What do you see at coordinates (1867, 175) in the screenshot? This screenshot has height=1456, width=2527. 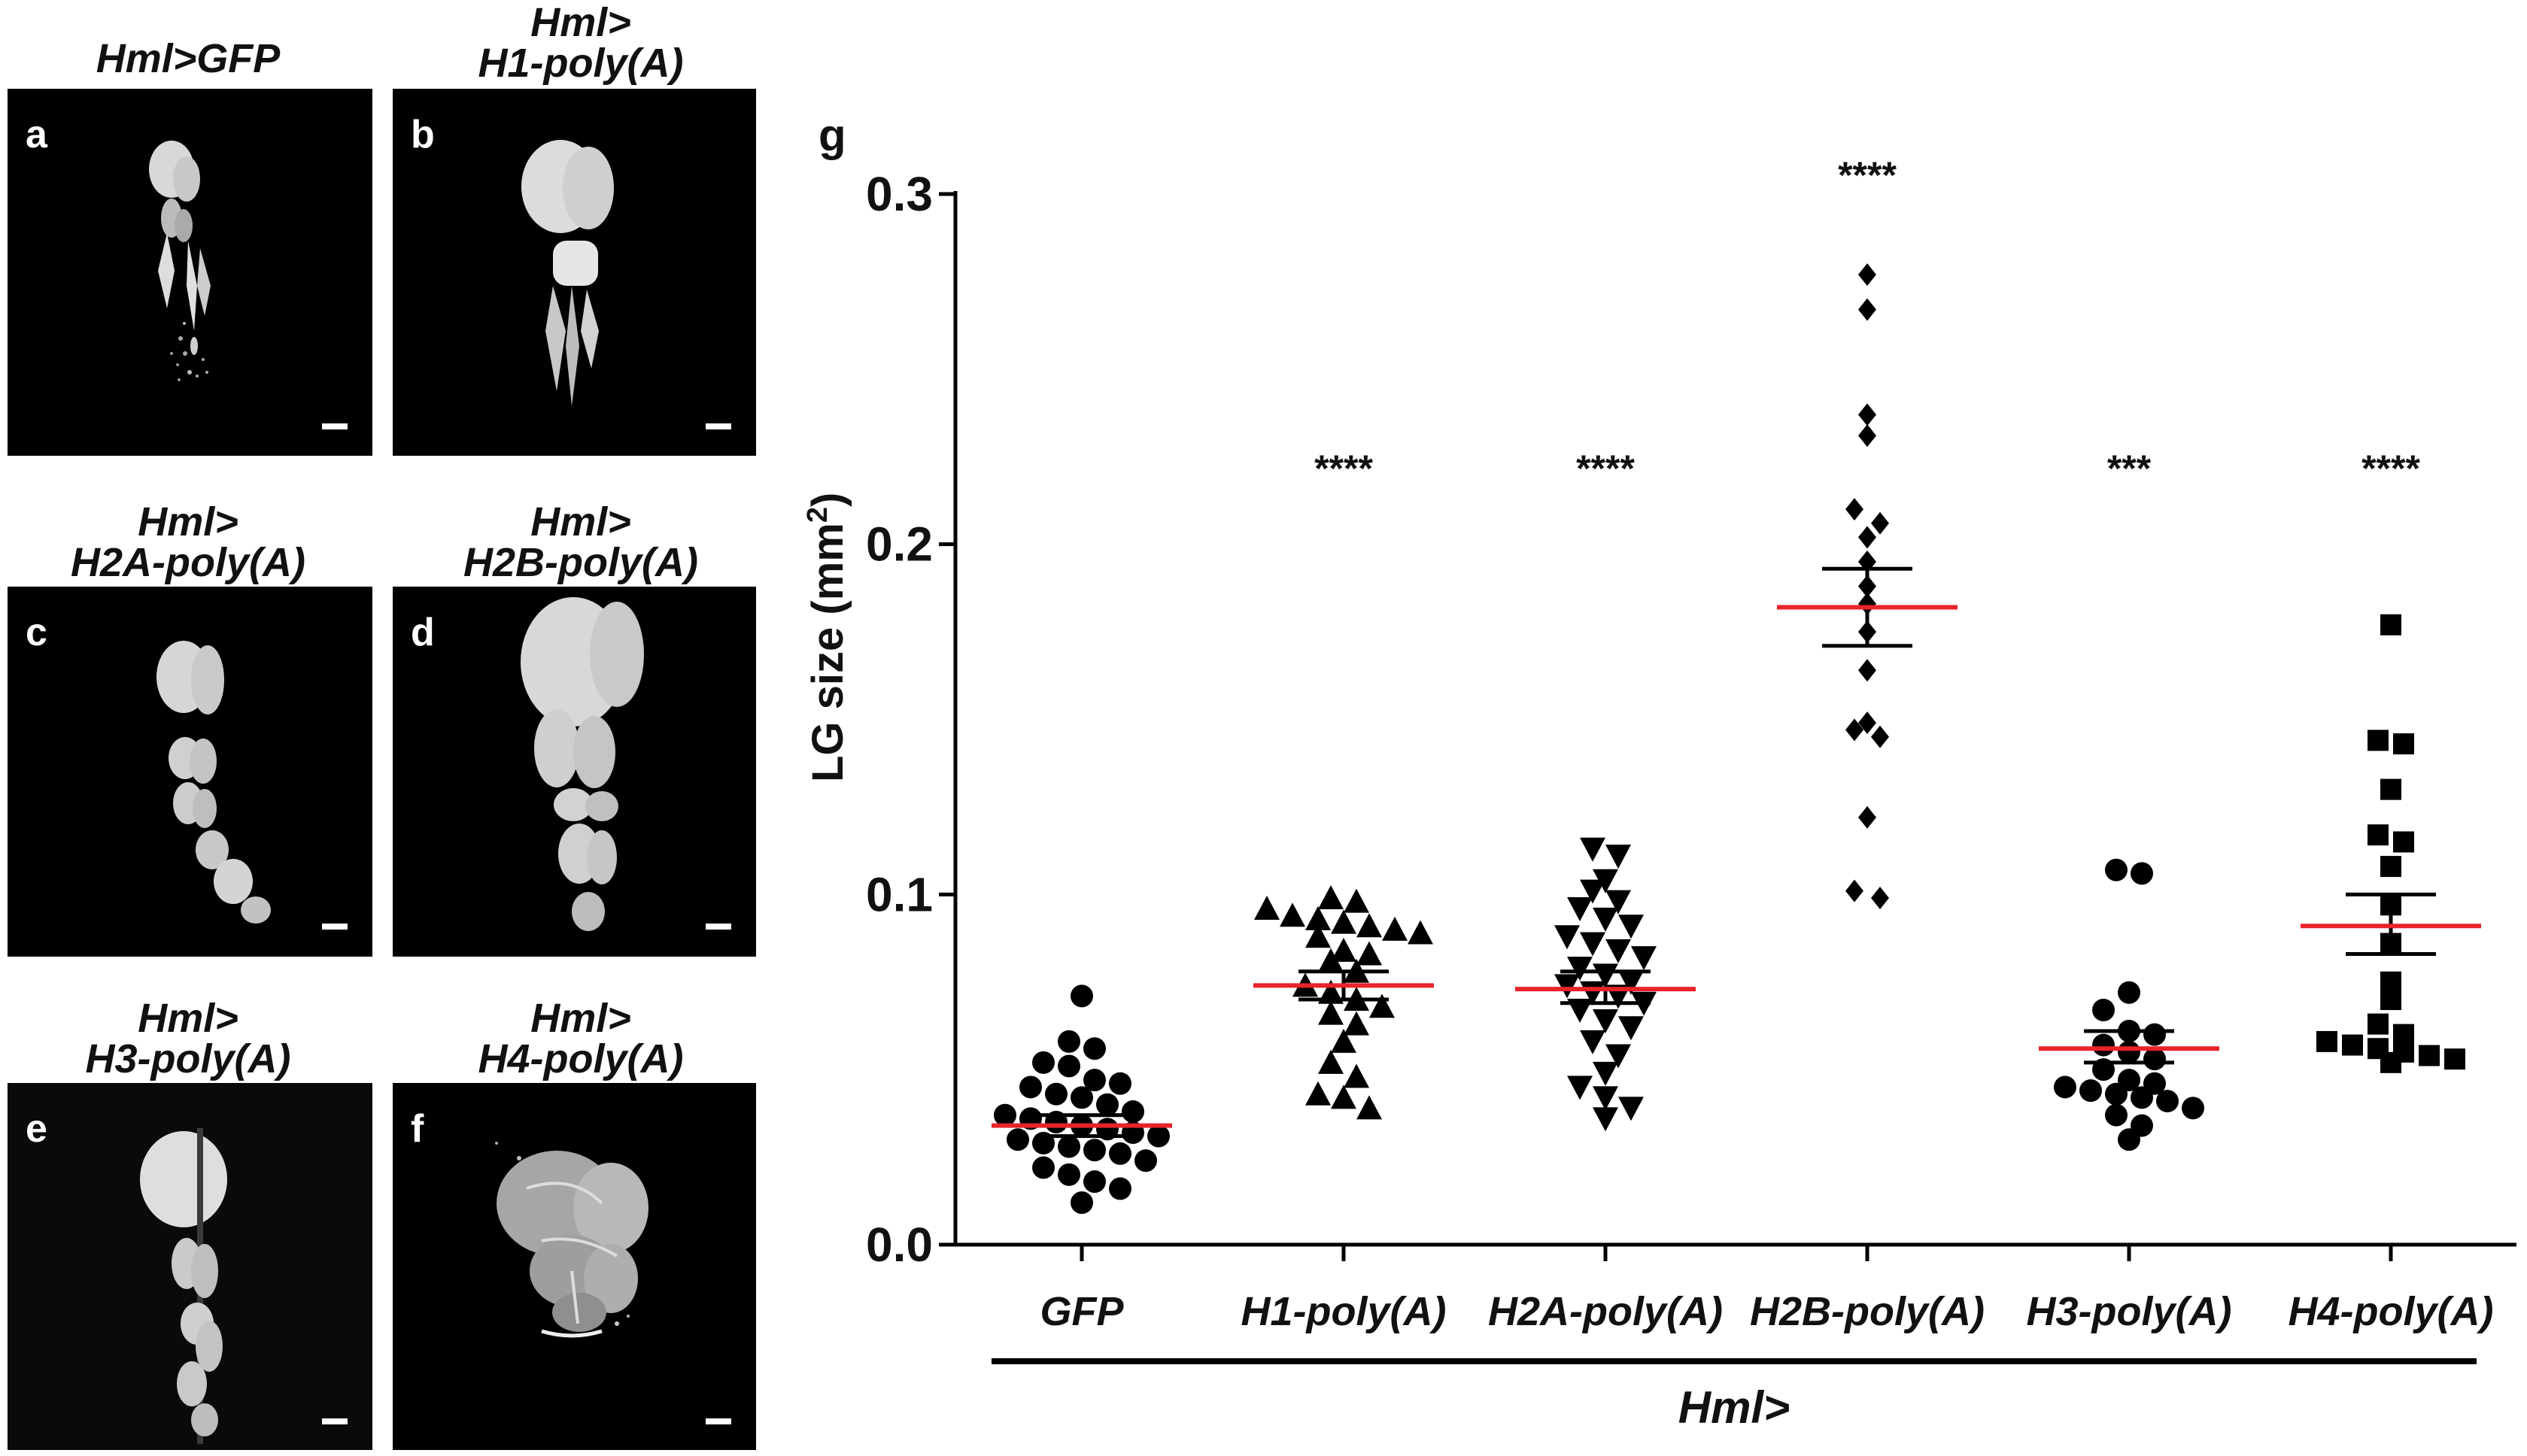 I see `significance-3: ****` at bounding box center [1867, 175].